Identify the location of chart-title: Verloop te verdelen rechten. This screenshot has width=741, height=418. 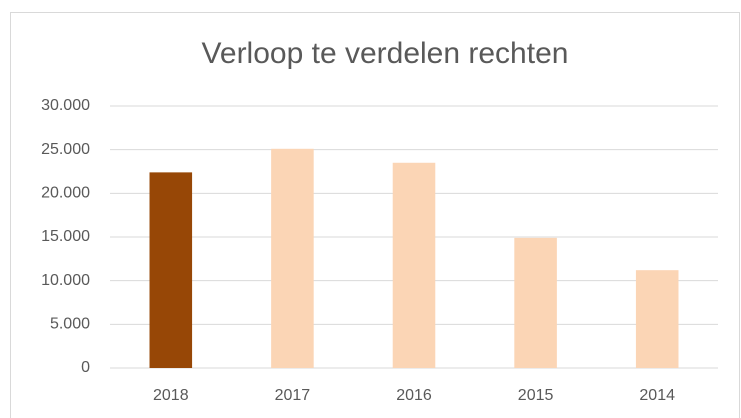
(385, 53).